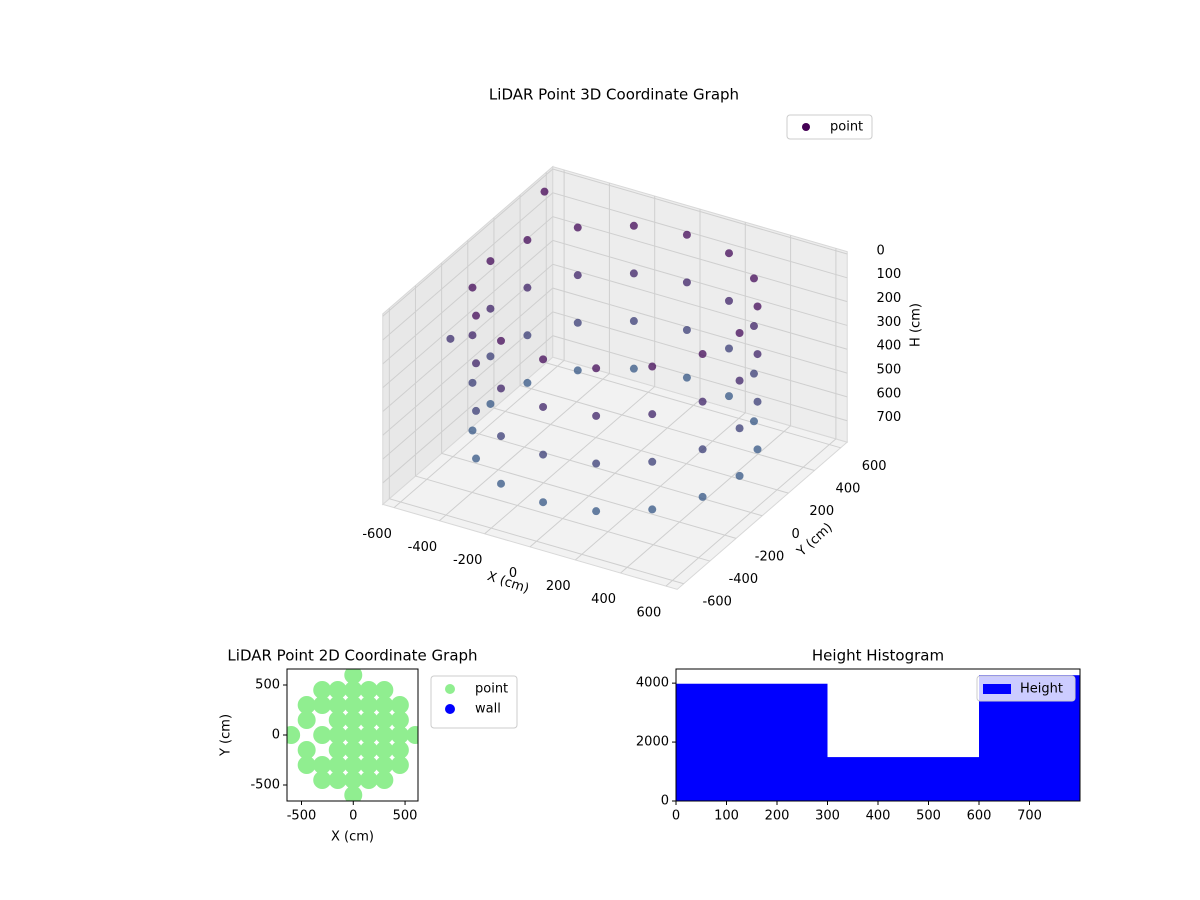 The height and width of the screenshot is (900, 1200). Describe the element at coordinates (652, 742) in the screenshot. I see `y-tick-label: 2000` at that location.